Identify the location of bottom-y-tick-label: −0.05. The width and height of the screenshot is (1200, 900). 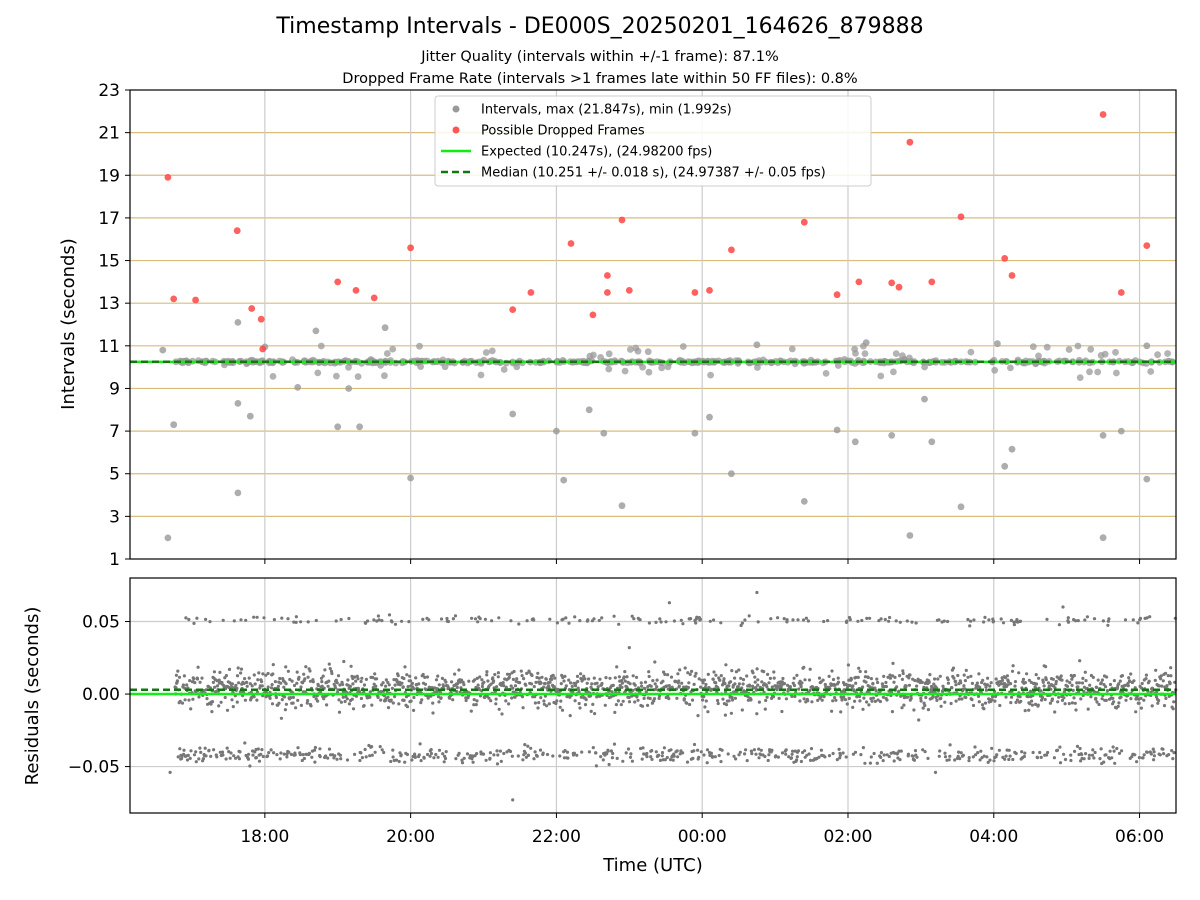
(94, 768).